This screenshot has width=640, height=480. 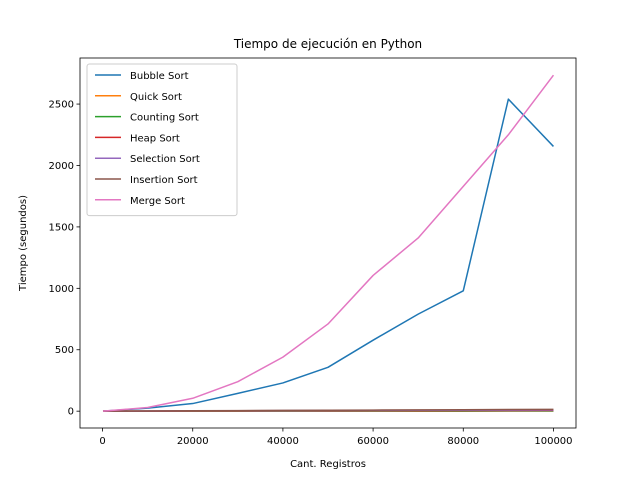 What do you see at coordinates (64, 259) in the screenshot?
I see `y-axis: 0 500 1000 1500 2000 2500` at bounding box center [64, 259].